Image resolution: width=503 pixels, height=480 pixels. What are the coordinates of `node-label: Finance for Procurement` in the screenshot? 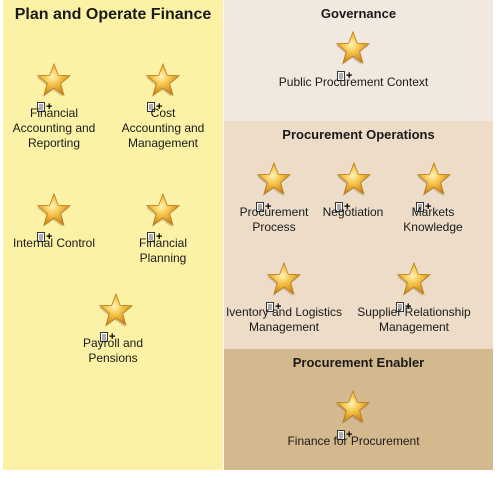 It's located at (353, 441).